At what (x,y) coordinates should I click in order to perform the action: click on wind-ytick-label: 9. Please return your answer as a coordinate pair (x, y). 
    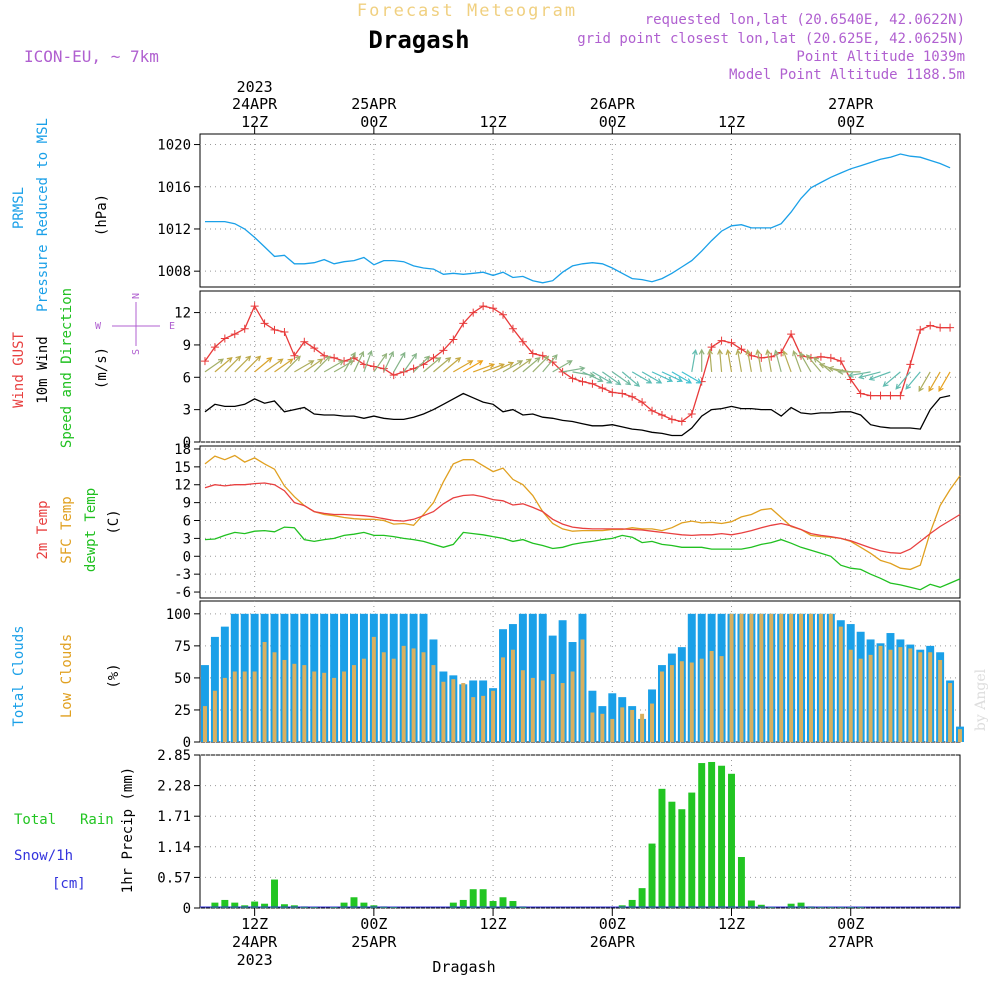
    Looking at the image, I should click on (187, 346).